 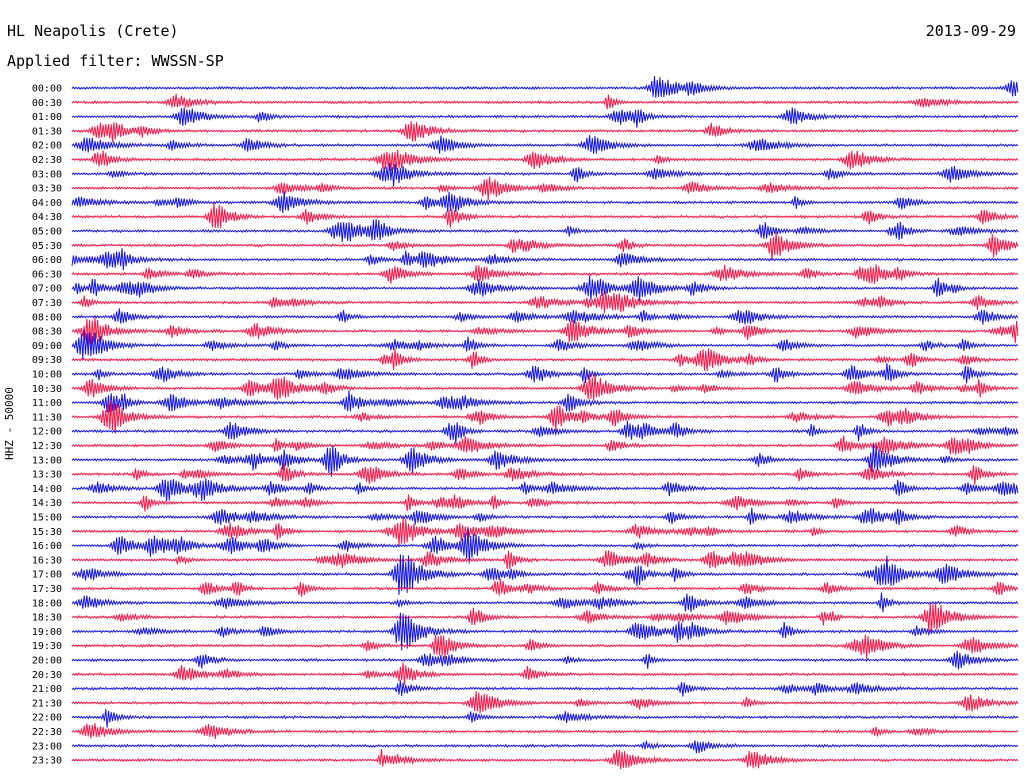 I want to click on row-tick-1430: 14:30, so click(x=47, y=503).